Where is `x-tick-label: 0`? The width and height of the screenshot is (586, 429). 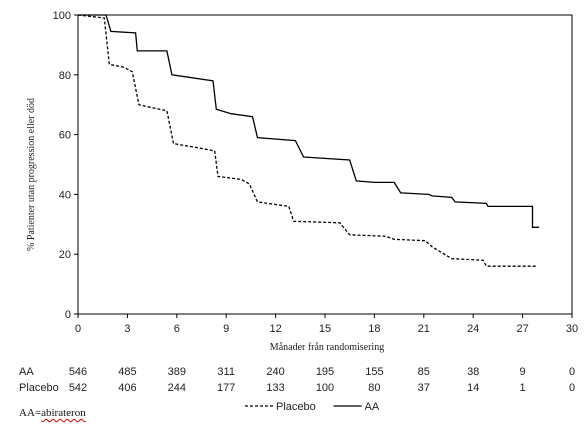 x-tick-label: 0 is located at coordinates (78, 329).